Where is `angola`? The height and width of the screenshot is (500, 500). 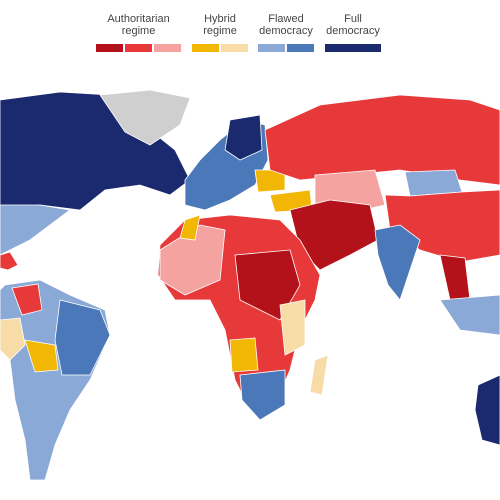 angola is located at coordinates (244, 355).